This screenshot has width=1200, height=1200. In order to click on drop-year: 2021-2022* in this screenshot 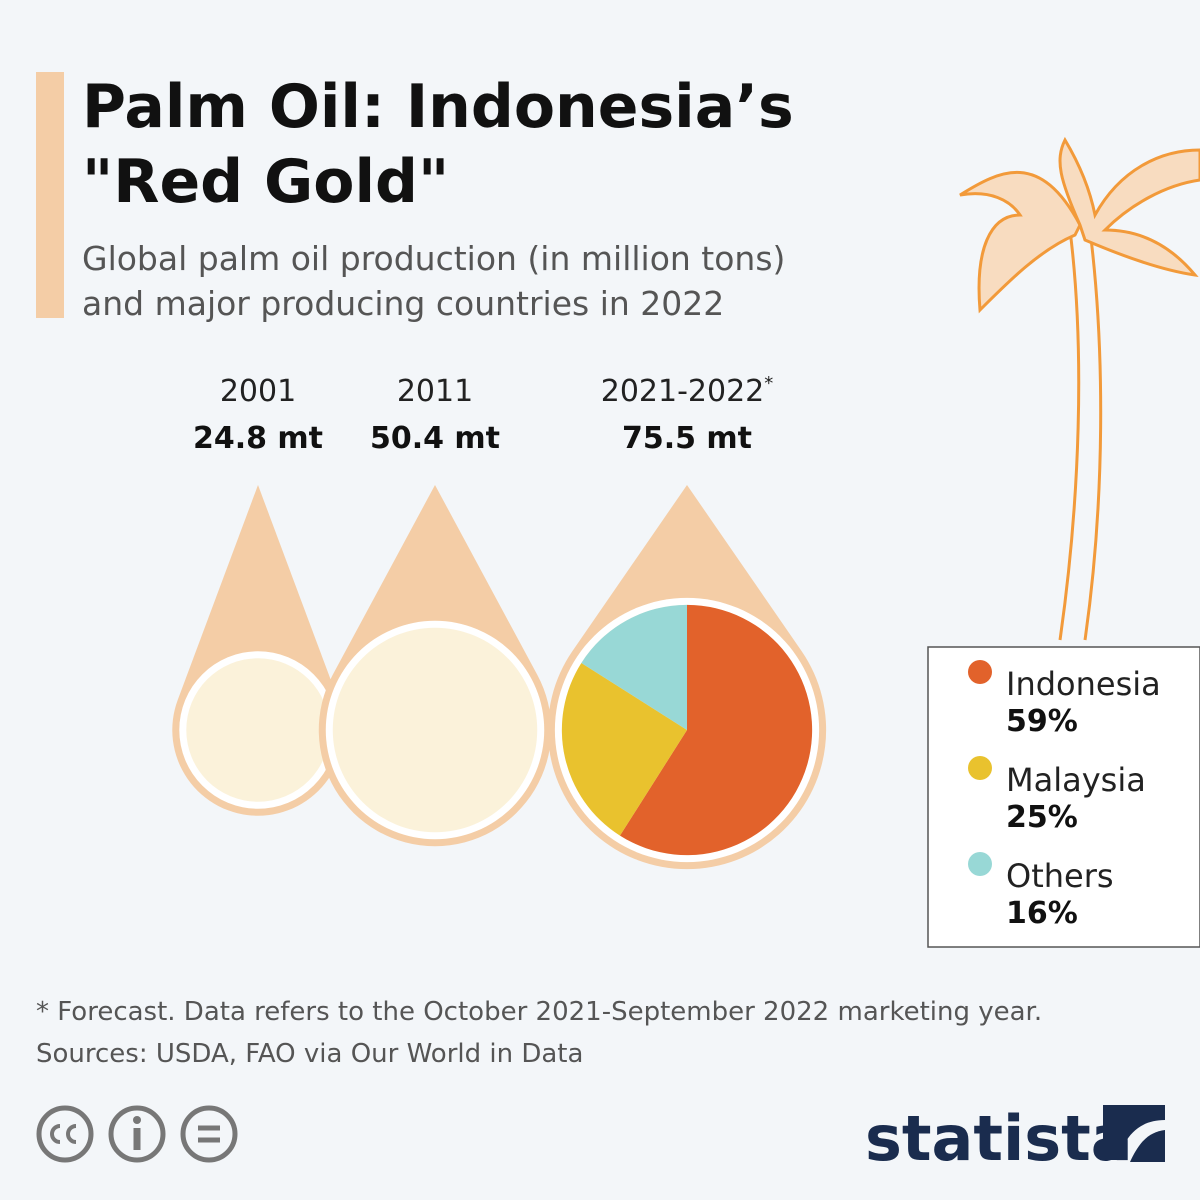, I will do `click(687, 391)`.